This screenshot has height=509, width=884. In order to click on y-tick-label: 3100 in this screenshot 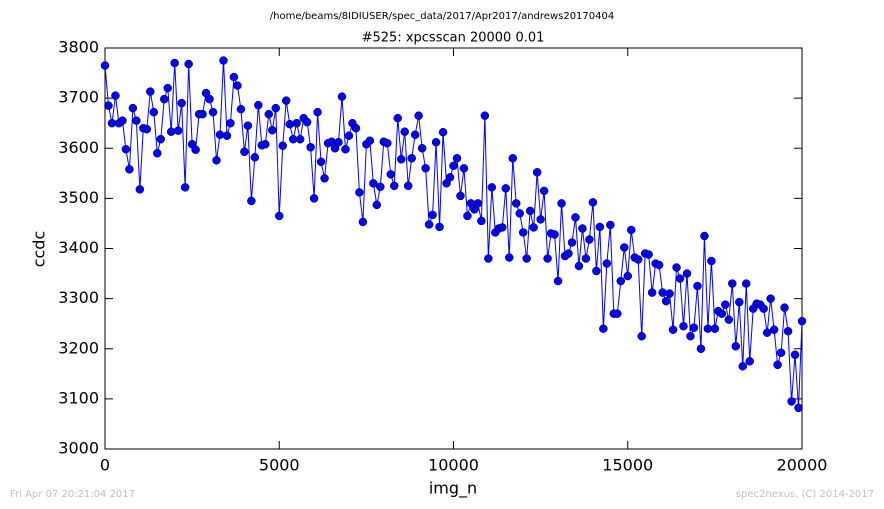, I will do `click(78, 397)`.